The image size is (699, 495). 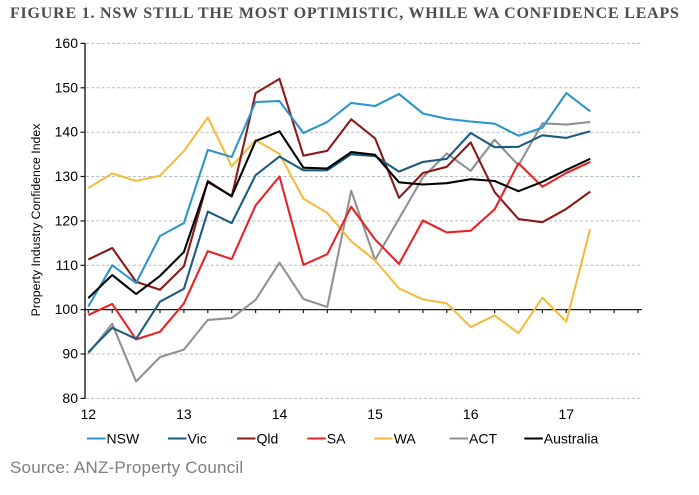 I want to click on svg-text: NSW, so click(x=123, y=438).